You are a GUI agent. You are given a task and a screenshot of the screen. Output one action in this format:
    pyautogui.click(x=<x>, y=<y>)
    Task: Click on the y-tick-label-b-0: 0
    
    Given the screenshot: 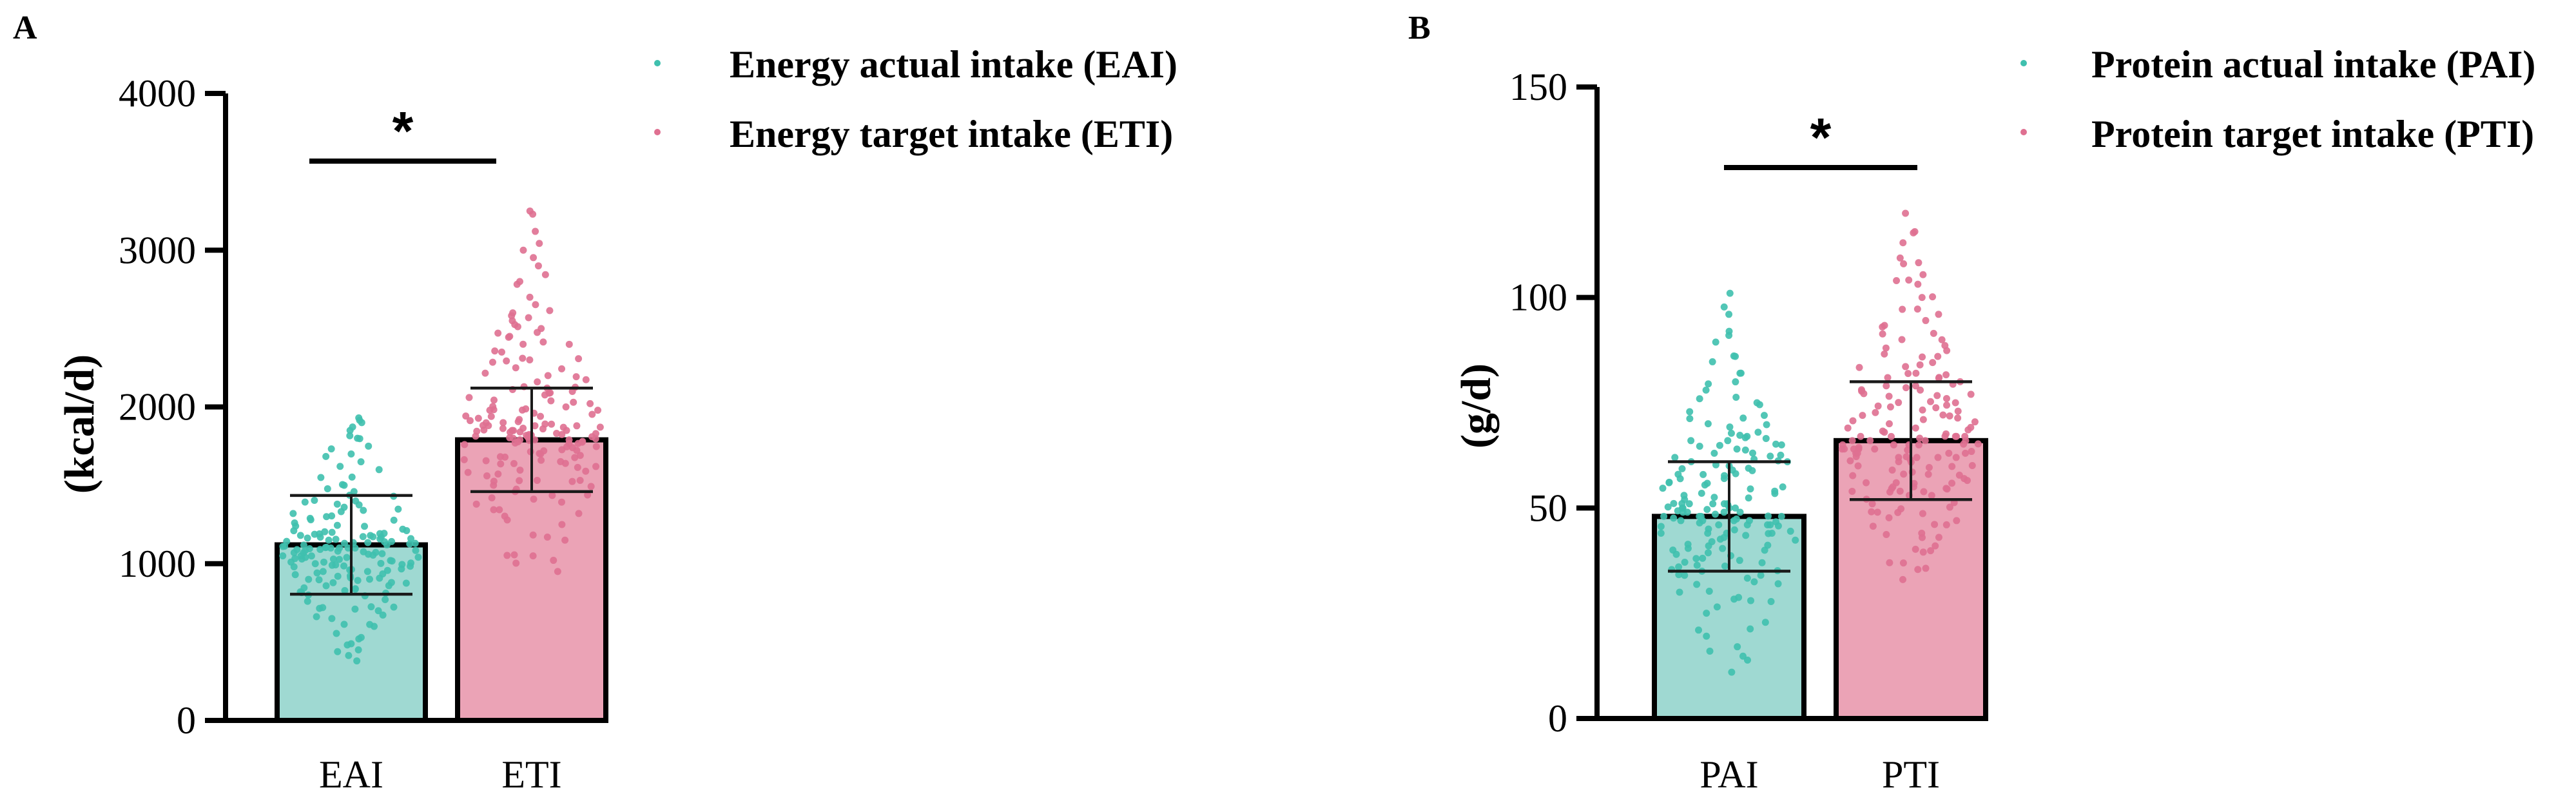 What is the action you would take?
    pyautogui.click(x=1557, y=718)
    